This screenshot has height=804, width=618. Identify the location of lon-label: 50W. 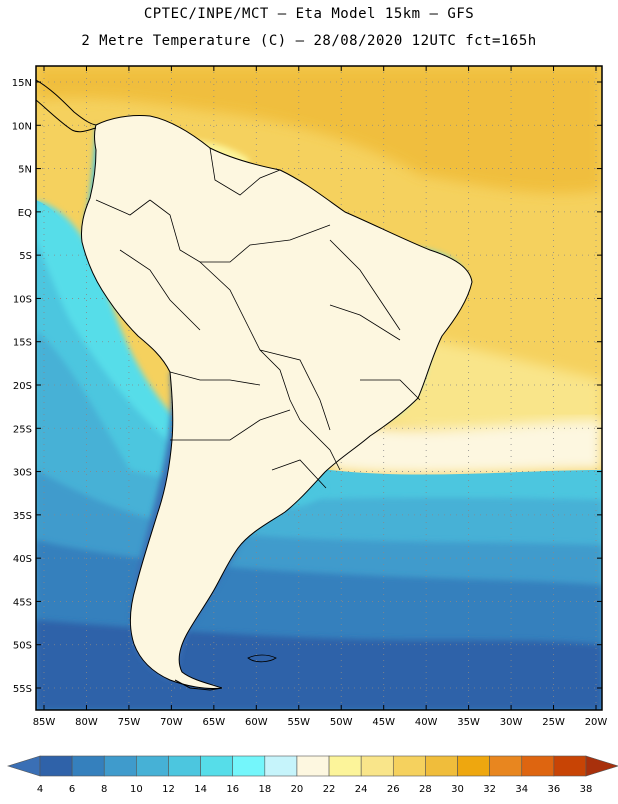
(341, 722).